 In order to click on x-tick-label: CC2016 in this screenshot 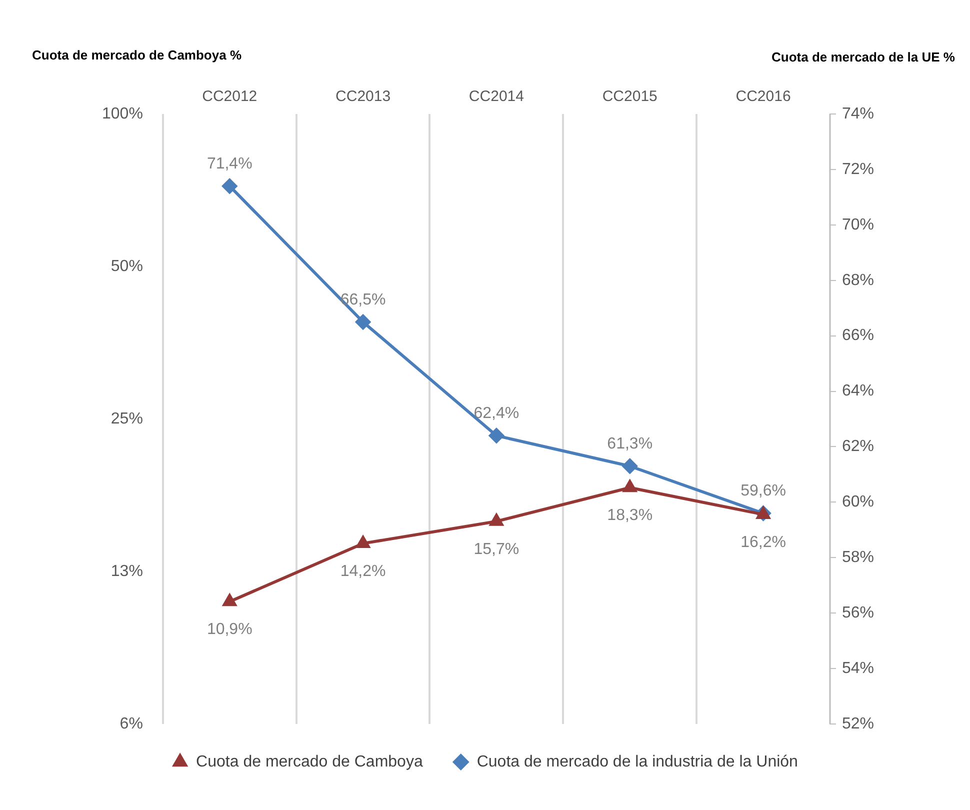, I will do `click(763, 97)`.